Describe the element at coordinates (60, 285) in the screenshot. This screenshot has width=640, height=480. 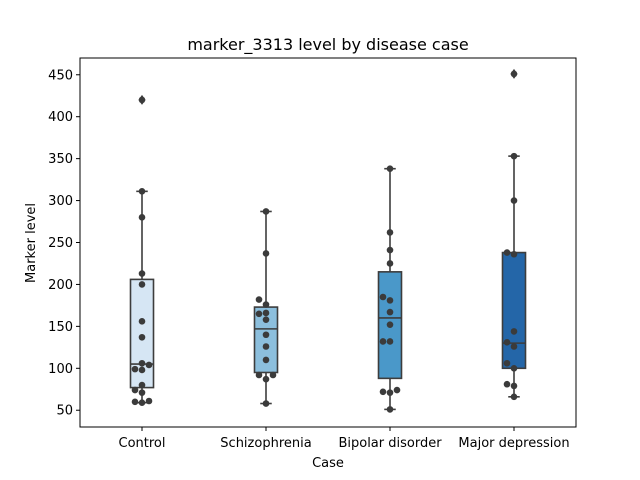
I see `y-tick-label: 200` at that location.